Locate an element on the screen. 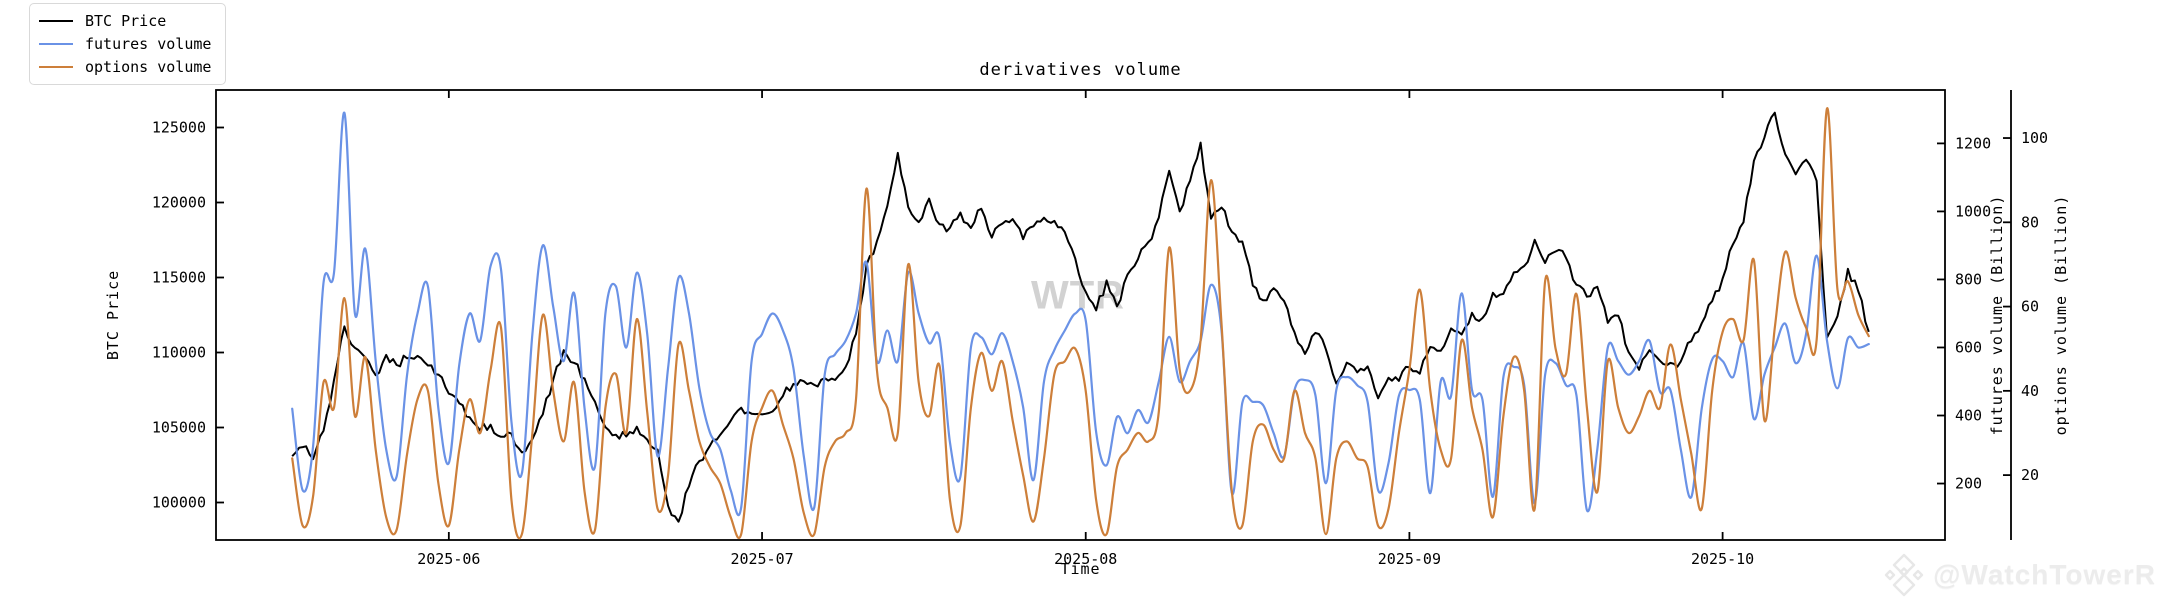 This screenshot has height=600, width=2160. legend-label: BTC Price is located at coordinates (126, 21).